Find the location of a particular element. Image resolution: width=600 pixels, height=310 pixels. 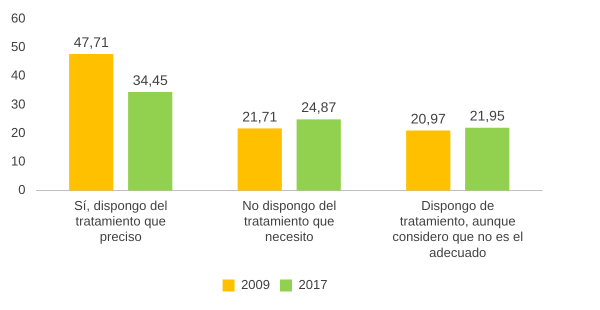

y-tick-label: 20 is located at coordinates (18, 132).